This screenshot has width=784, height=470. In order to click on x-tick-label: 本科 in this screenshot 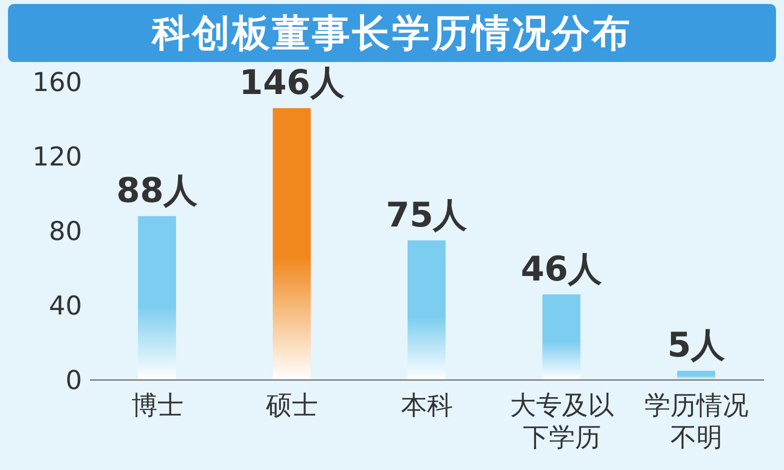, I will do `click(427, 406)`.